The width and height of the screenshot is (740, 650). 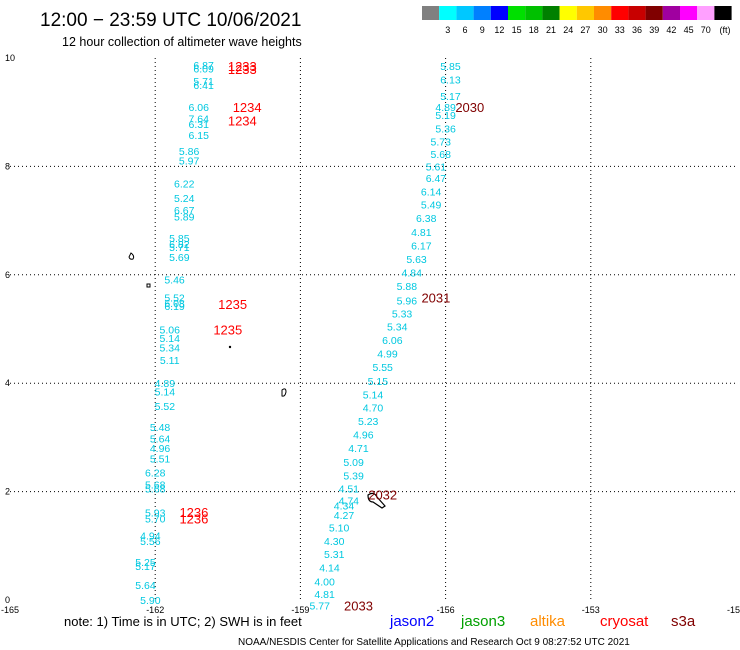 What do you see at coordinates (155, 520) in the screenshot?
I see `wave-height-point: 5.70` at bounding box center [155, 520].